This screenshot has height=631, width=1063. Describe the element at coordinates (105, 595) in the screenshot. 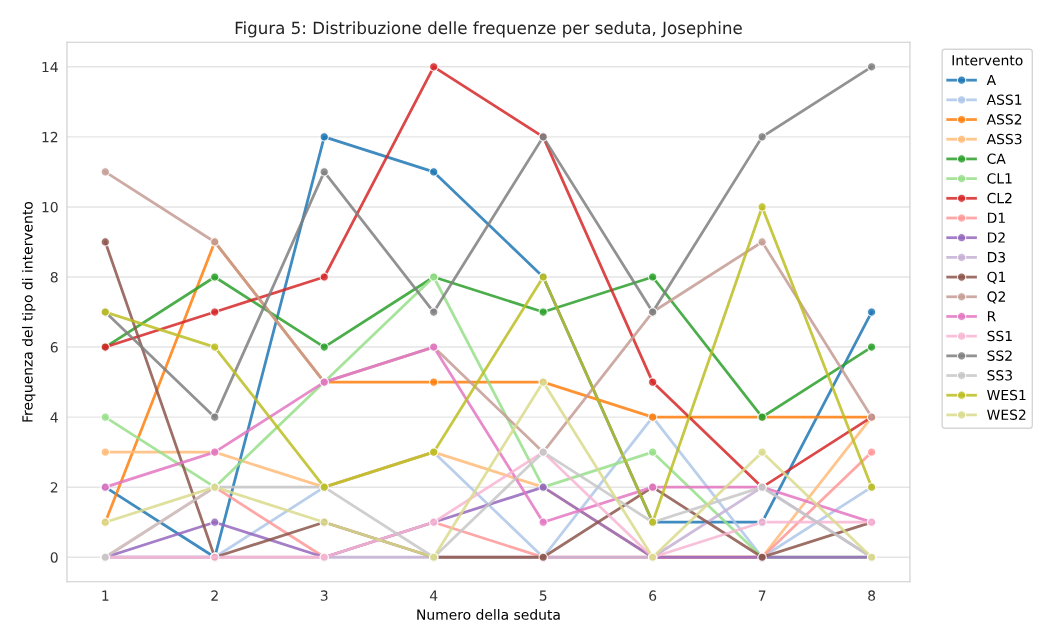

I see `x-tick-label: 1` at that location.